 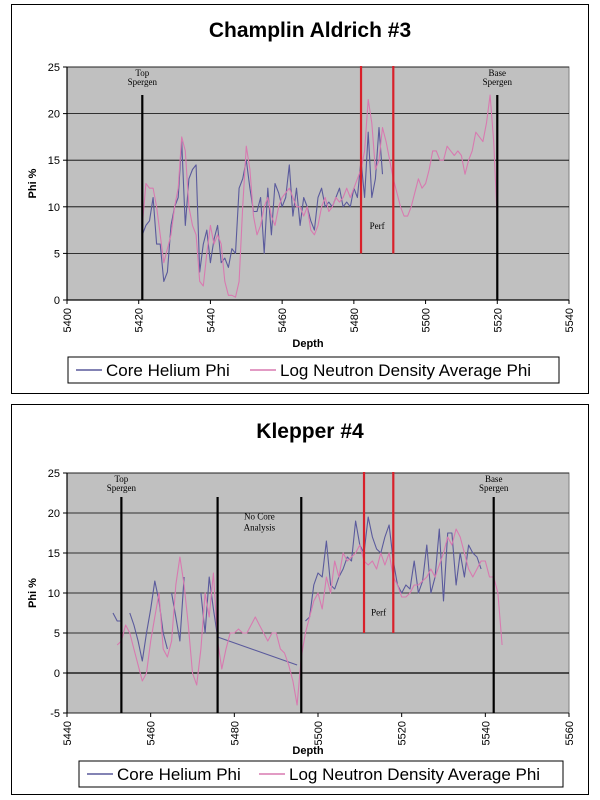 I want to click on series-line-log-neutron-density-phi, so click(x=309, y=617).